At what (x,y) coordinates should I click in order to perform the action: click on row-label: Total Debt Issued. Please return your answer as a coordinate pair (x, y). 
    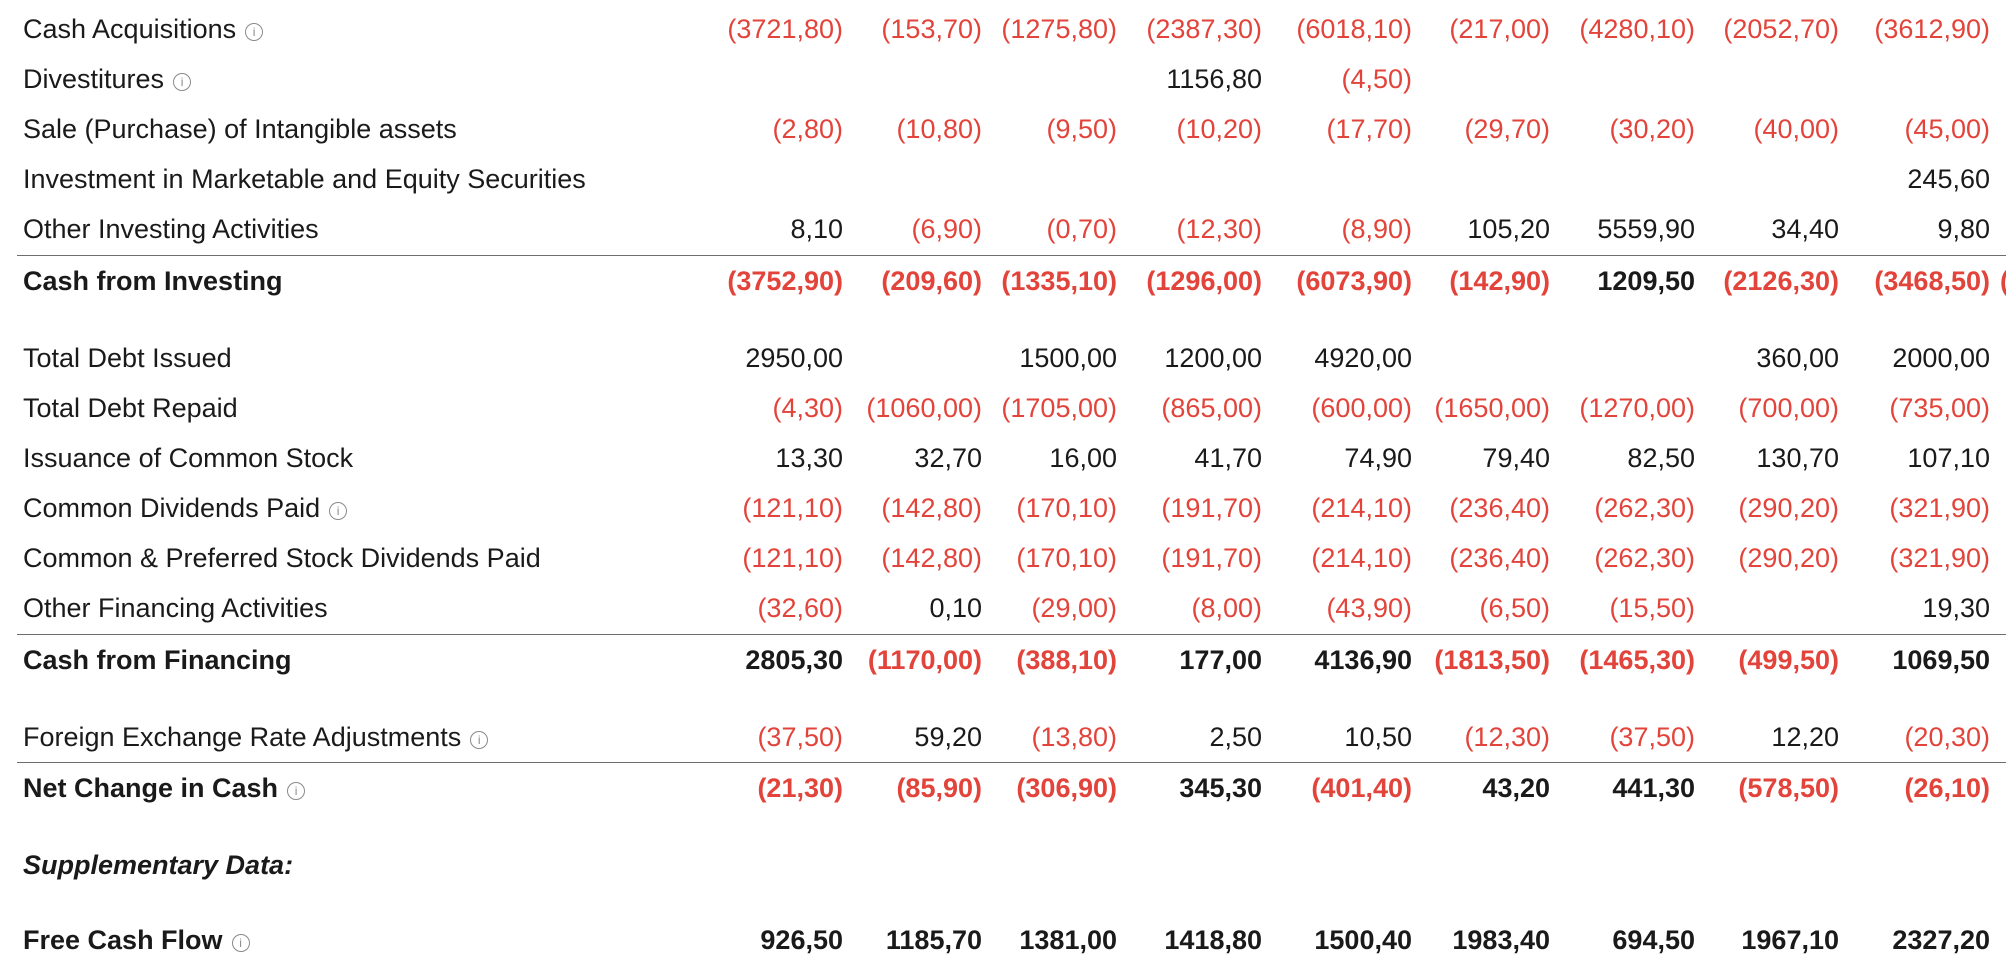
    Looking at the image, I should click on (127, 358).